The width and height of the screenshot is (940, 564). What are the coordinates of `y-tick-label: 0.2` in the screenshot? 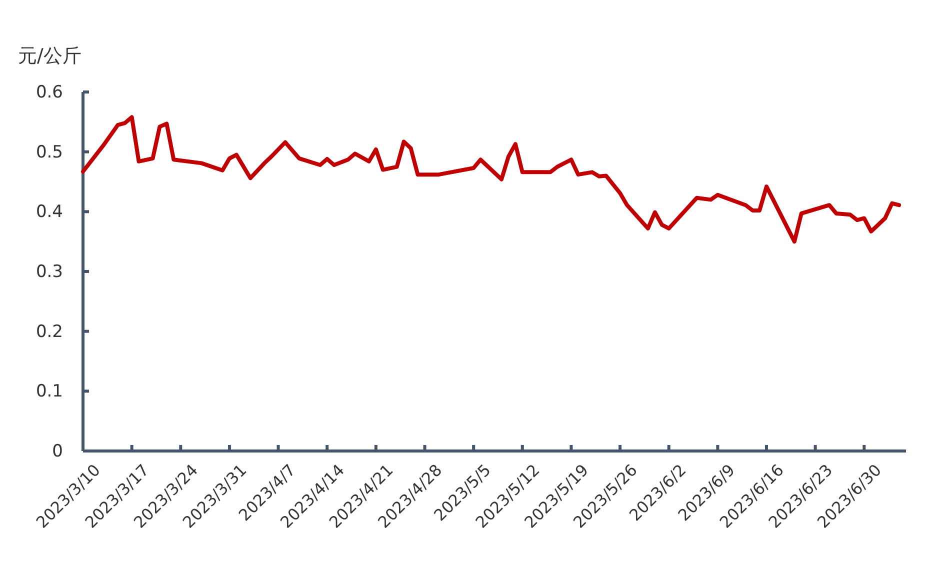 It's located at (49, 332).